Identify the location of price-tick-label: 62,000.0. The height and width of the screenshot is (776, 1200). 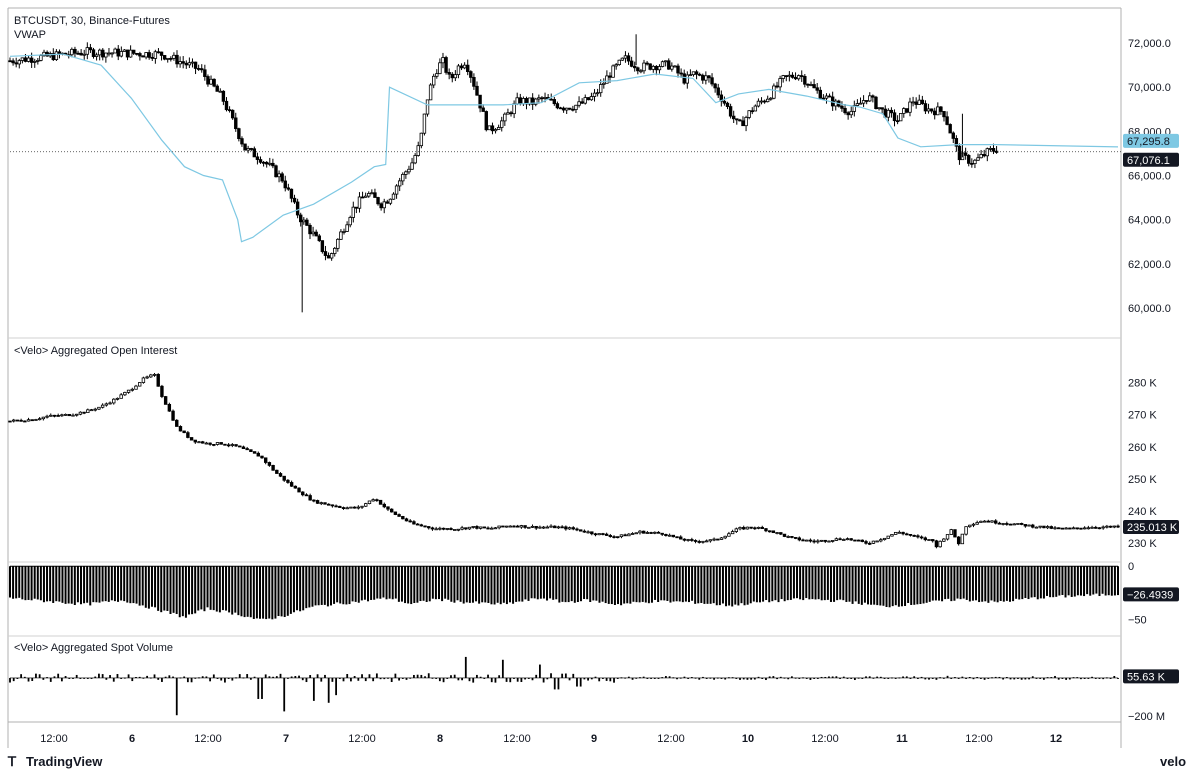
(1149, 265).